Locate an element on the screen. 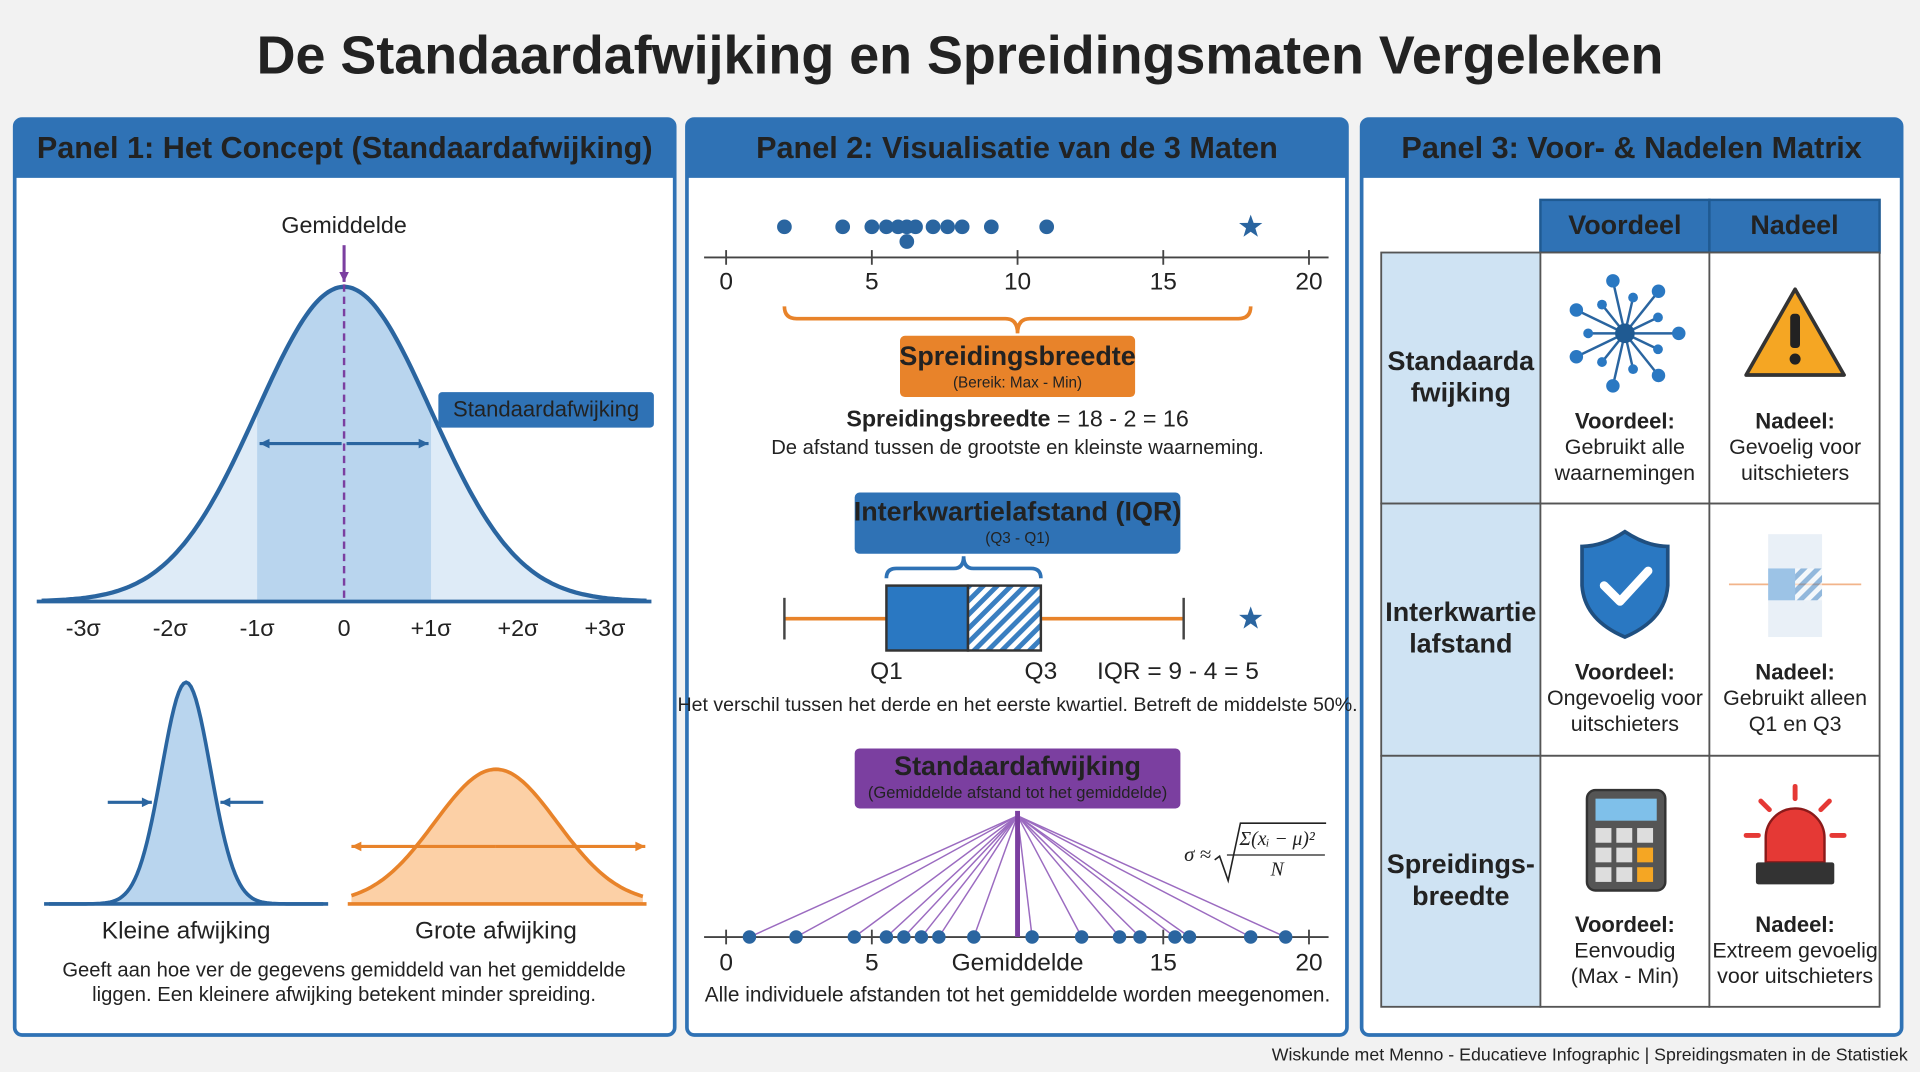 The height and width of the screenshot is (1072, 1920). row-header: fwijking is located at coordinates (1461, 393).